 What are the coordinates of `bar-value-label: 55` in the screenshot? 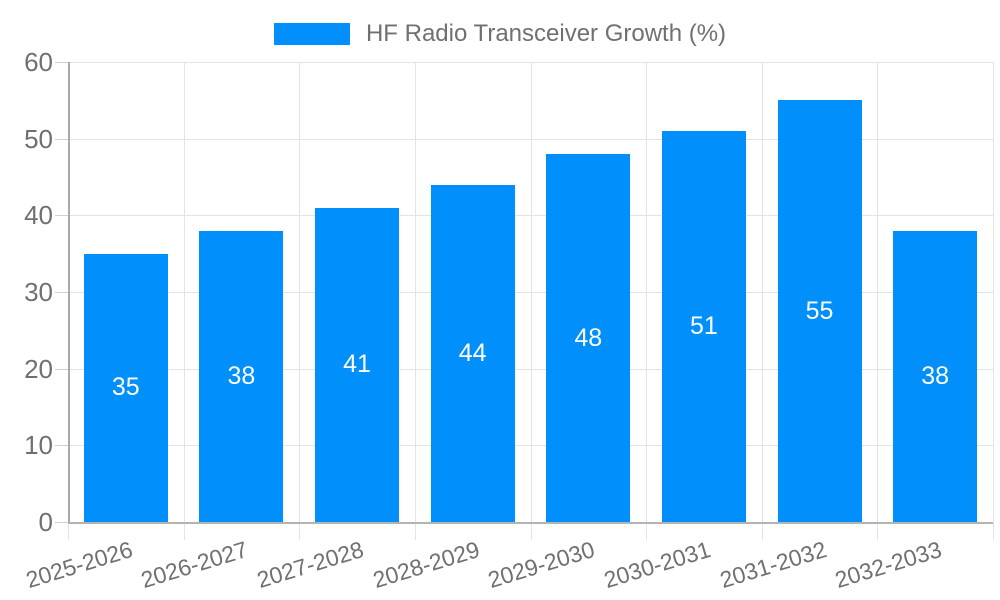 It's located at (819, 310).